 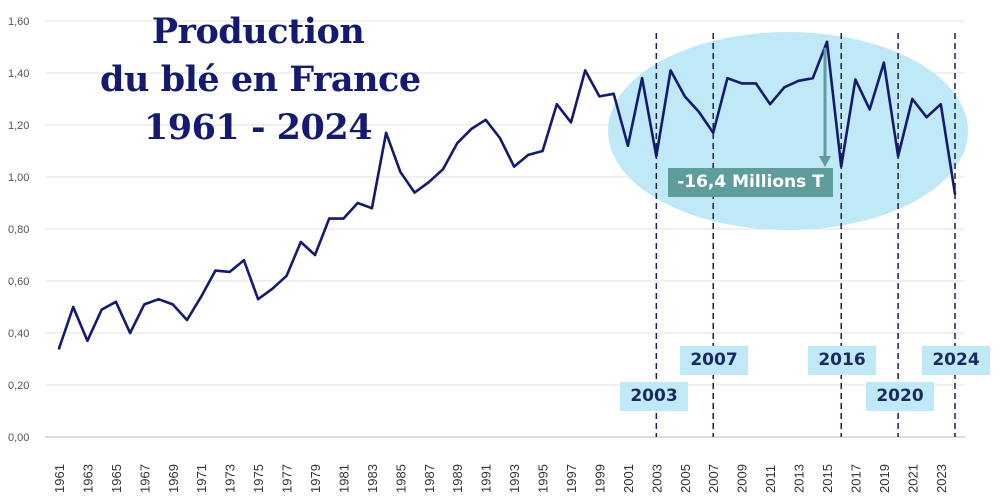 What do you see at coordinates (18, 438) in the screenshot?
I see `y-tick-label: 0,00` at bounding box center [18, 438].